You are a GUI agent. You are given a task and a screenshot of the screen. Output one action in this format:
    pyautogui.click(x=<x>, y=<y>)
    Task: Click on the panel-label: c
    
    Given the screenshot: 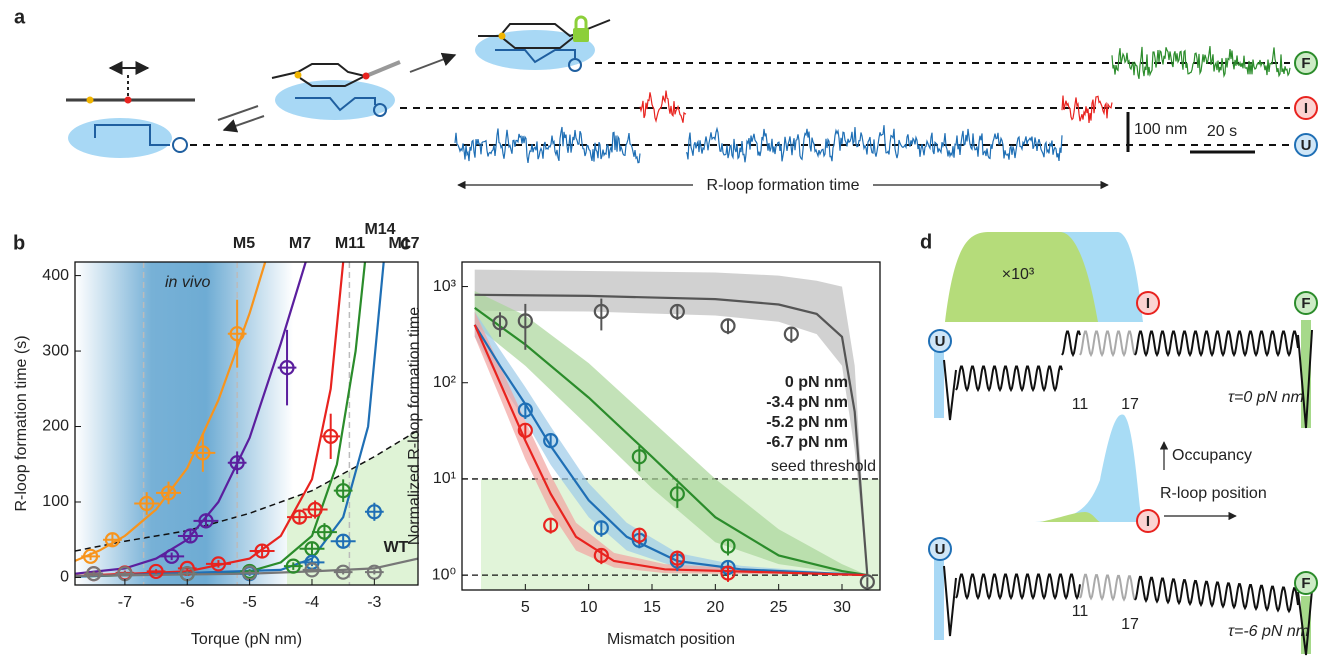 What is the action you would take?
    pyautogui.click(x=405, y=243)
    